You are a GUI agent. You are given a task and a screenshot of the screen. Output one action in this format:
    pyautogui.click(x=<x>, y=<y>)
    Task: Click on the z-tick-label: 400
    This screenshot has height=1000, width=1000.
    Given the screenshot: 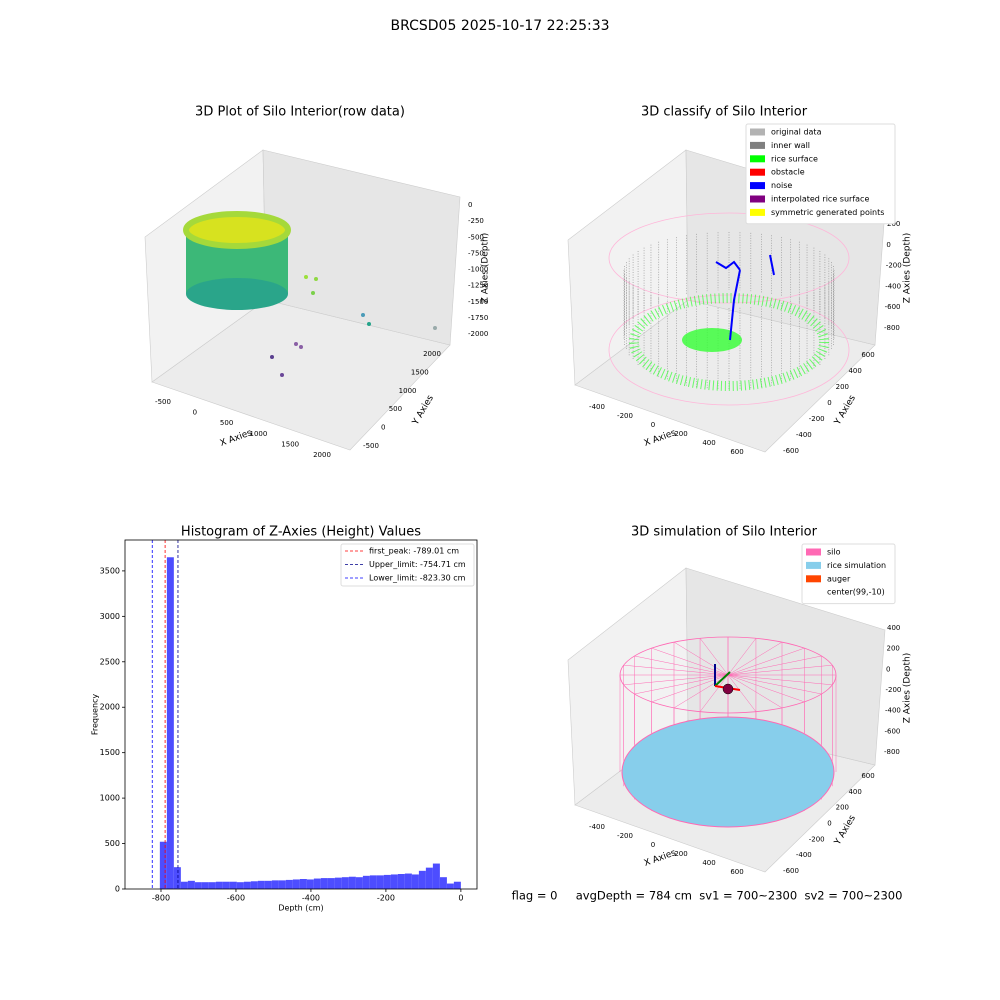 What is the action you would take?
    pyautogui.click(x=893, y=628)
    